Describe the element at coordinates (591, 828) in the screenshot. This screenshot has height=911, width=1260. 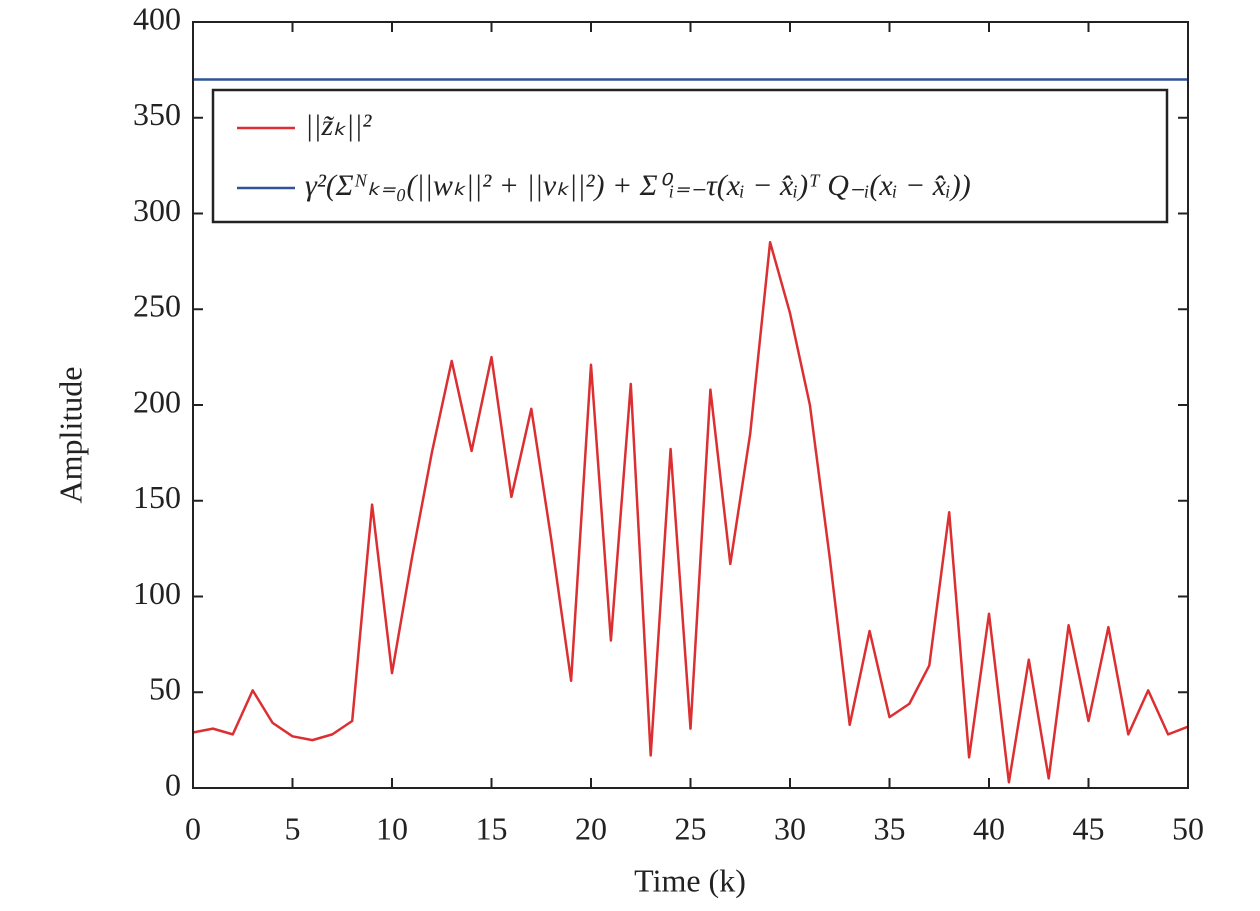
I see `x-tick-label: 20` at that location.